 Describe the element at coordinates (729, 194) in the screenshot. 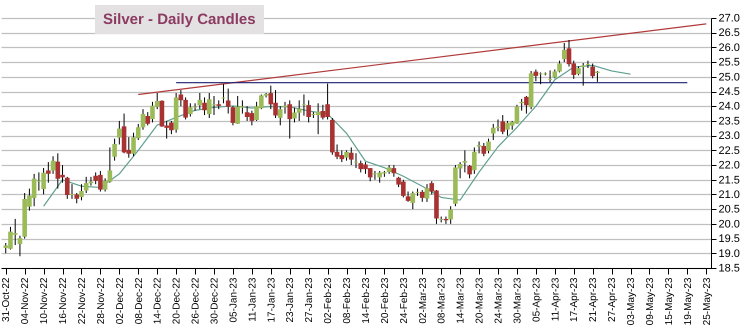

I see `y-tick-label: 21.0` at that location.